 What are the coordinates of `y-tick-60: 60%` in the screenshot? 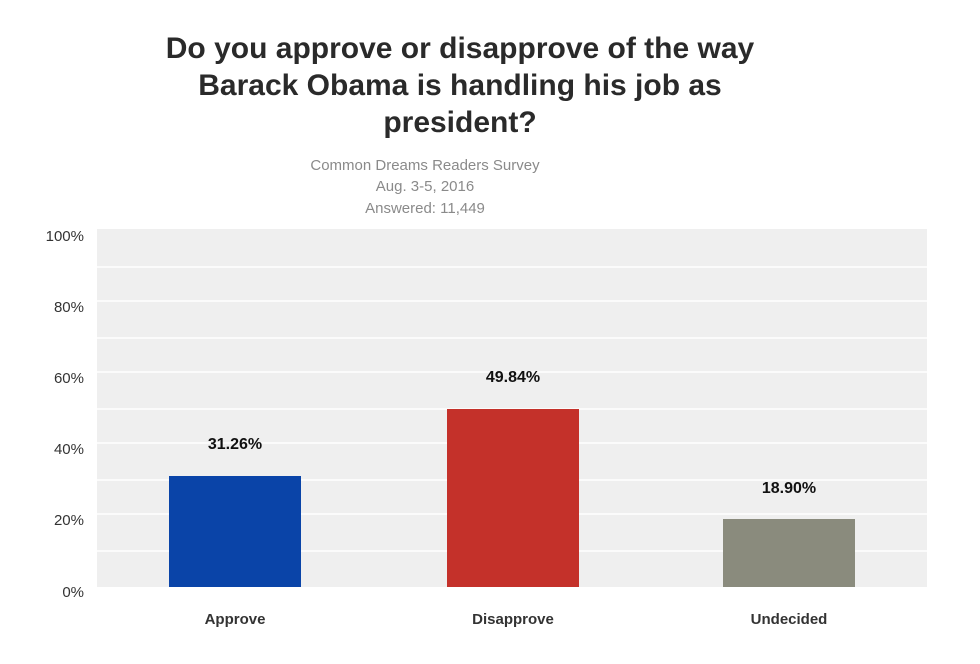 It's located at (68, 378).